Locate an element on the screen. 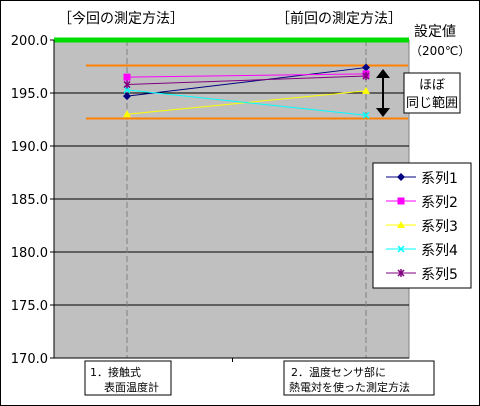 This screenshot has width=480, height=406. legend-item: 系列2 is located at coordinates (422, 203).